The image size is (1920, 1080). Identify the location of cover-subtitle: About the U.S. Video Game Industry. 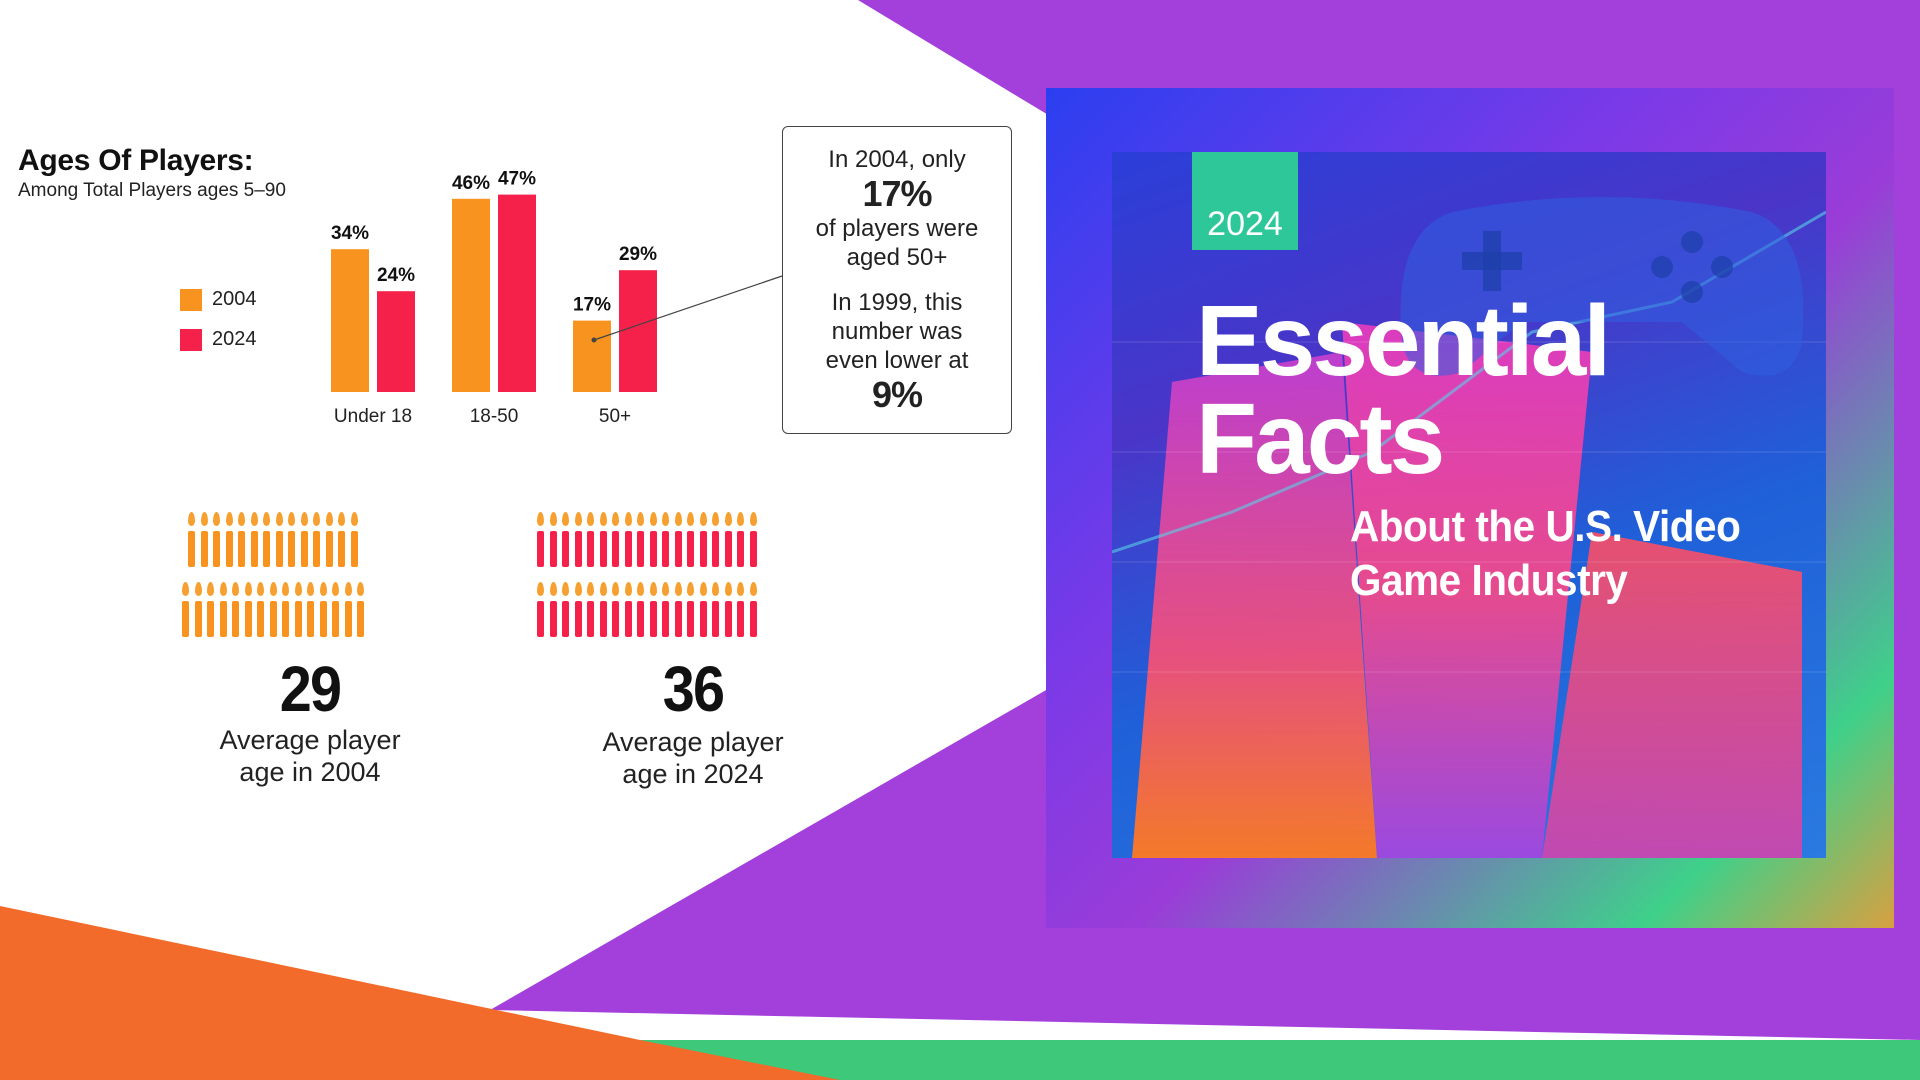
(1545, 554).